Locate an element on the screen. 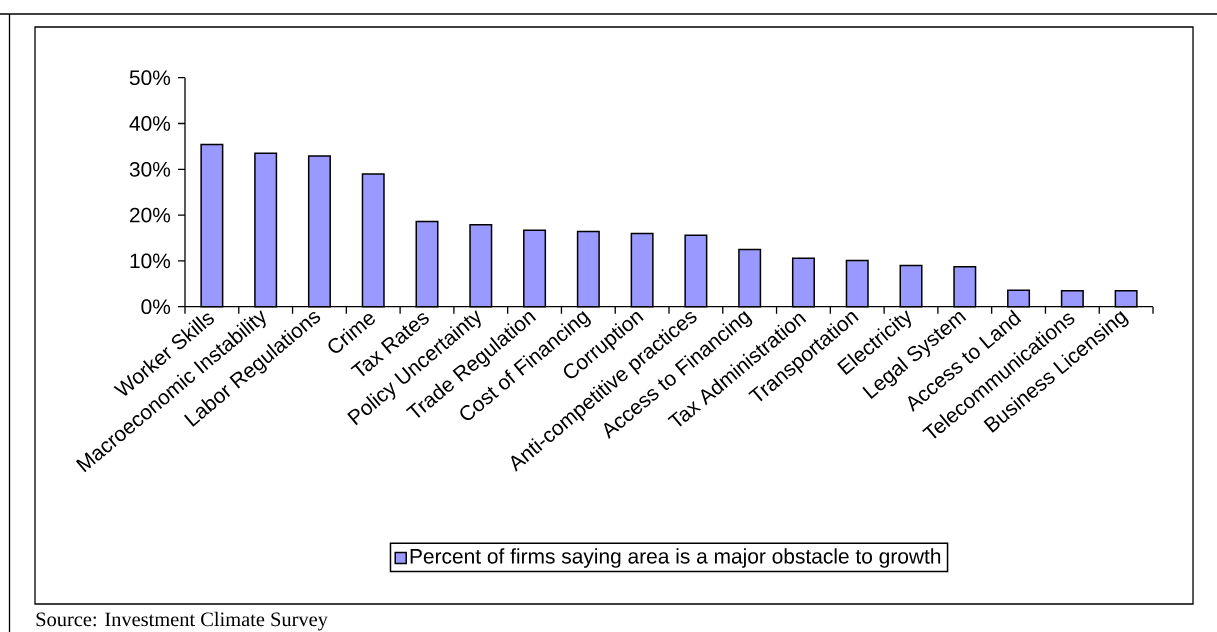 The image size is (1217, 632). y-tick-label: 50% is located at coordinates (150, 78).